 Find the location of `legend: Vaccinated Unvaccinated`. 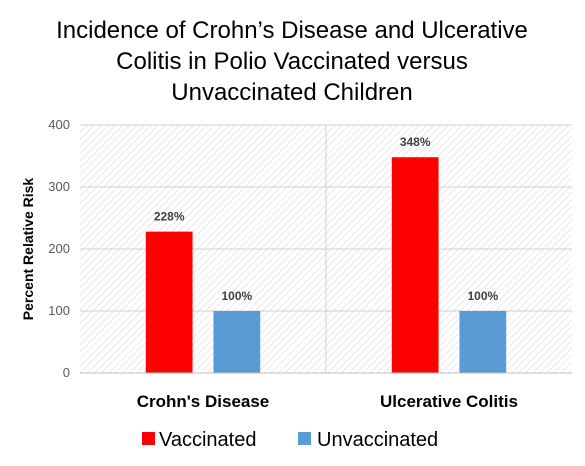

legend: Vaccinated Unvaccinated is located at coordinates (290, 440).